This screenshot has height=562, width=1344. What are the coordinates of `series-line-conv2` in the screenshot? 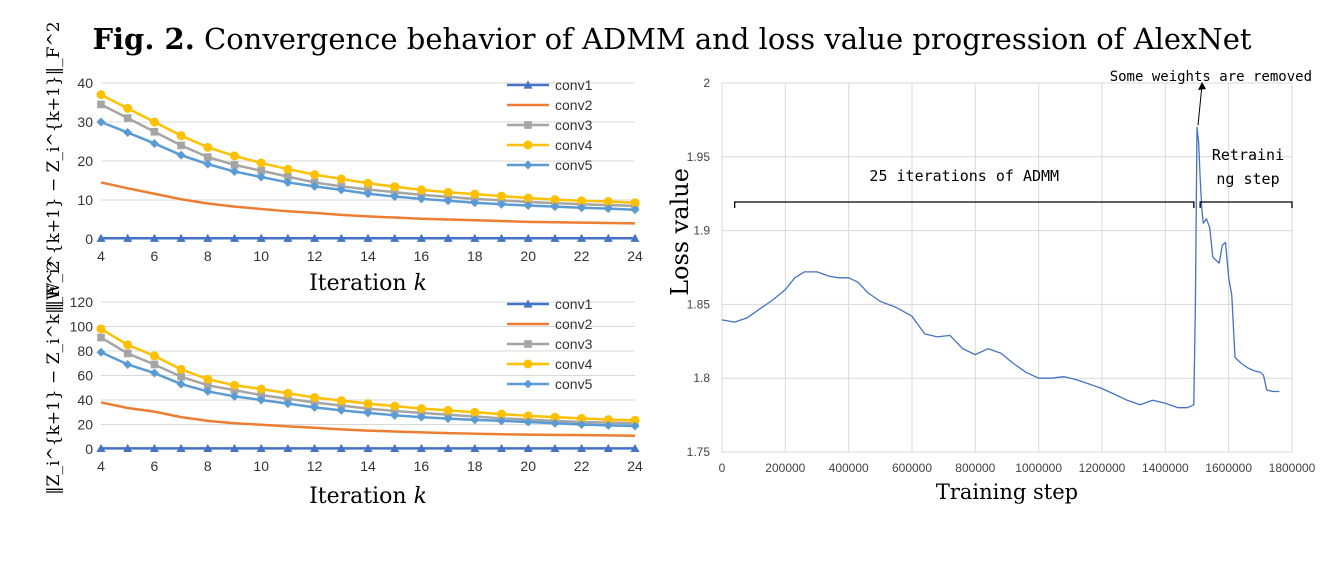 It's located at (368, 419).